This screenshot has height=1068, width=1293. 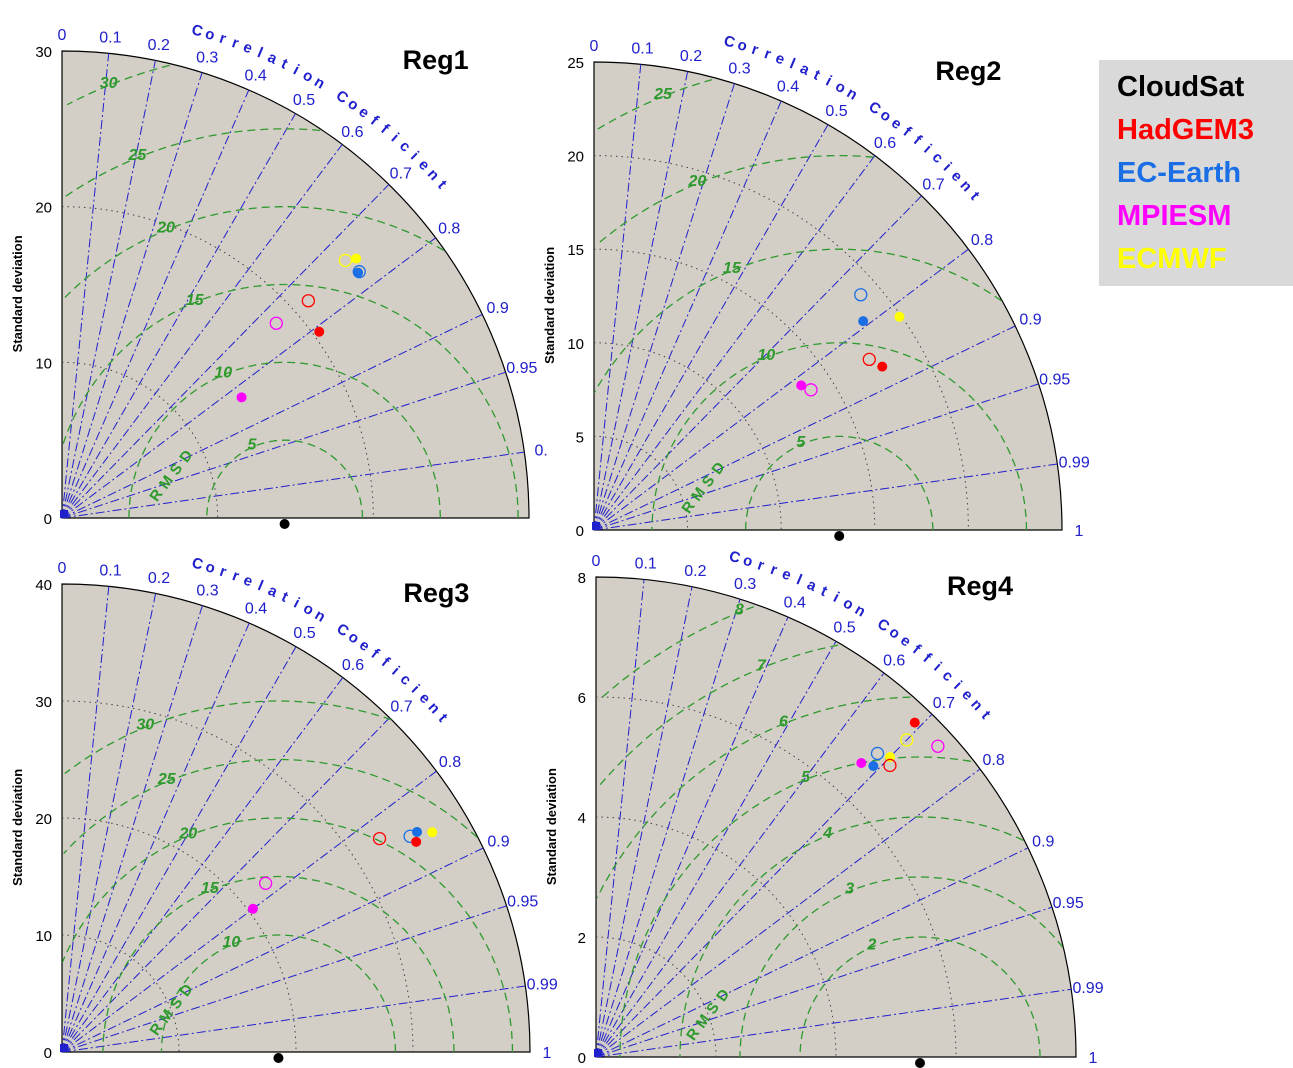 What do you see at coordinates (436, 60) in the screenshot?
I see `panel-title: Reg1` at bounding box center [436, 60].